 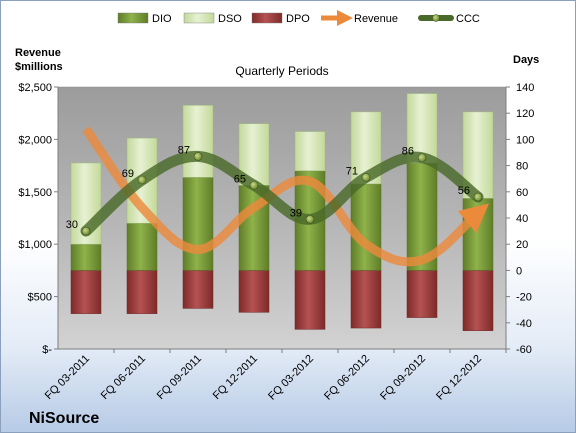 I want to click on legend-ccc-marker, so click(x=436, y=18).